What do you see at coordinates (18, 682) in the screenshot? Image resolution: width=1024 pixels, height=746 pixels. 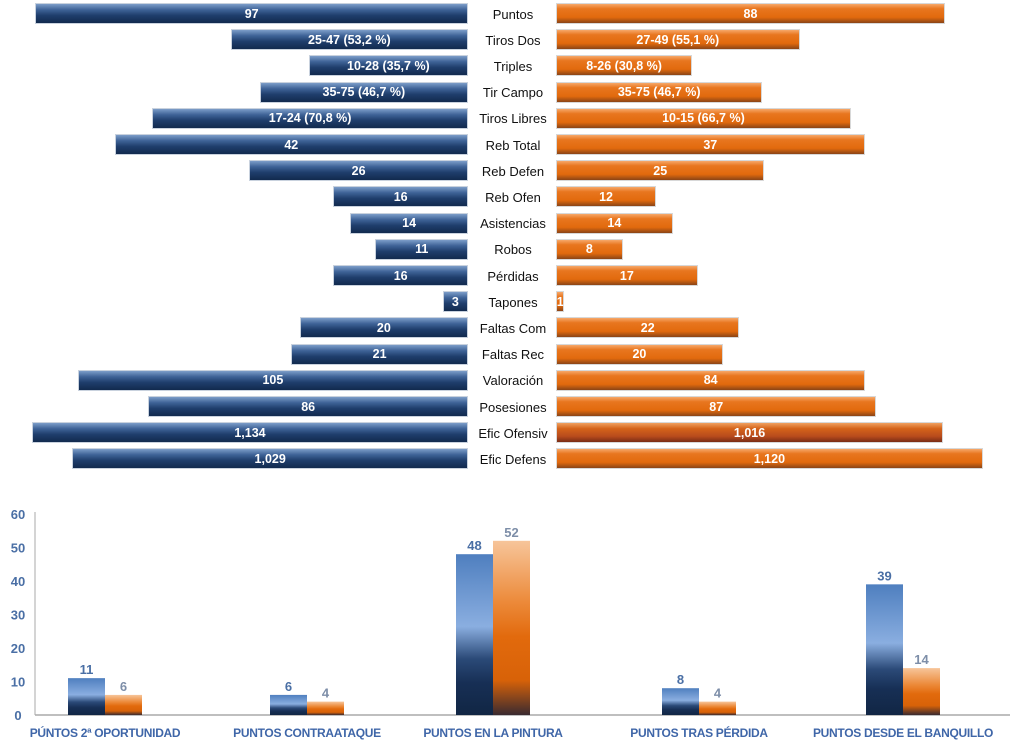 I see `y-tick-label: 10` at bounding box center [18, 682].